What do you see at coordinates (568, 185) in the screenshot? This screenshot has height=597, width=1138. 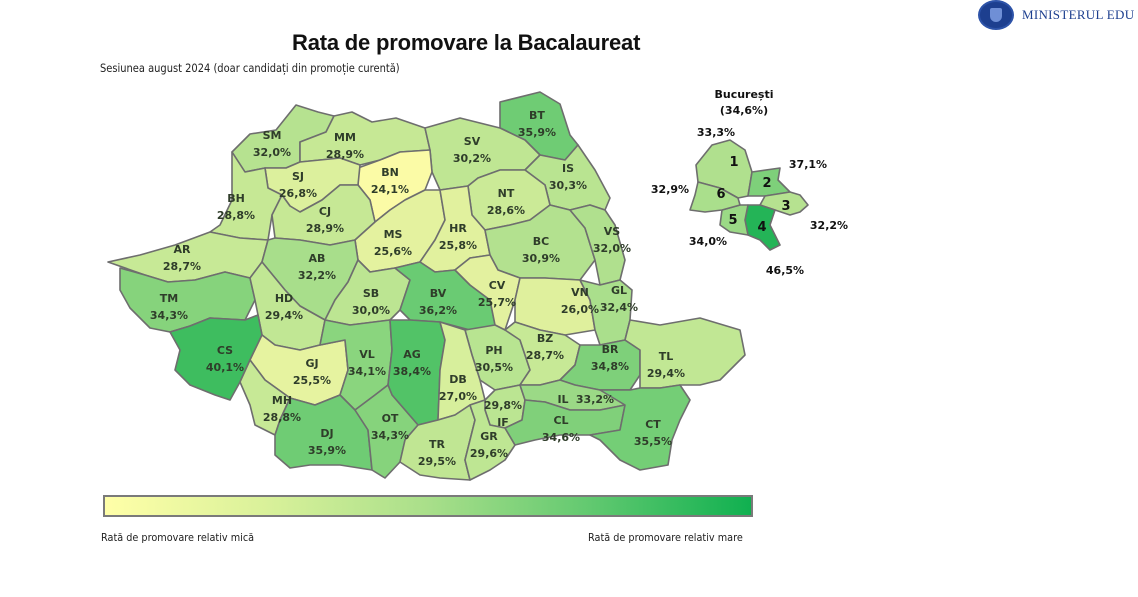 I see `label-IS-value: 30,3%` at bounding box center [568, 185].